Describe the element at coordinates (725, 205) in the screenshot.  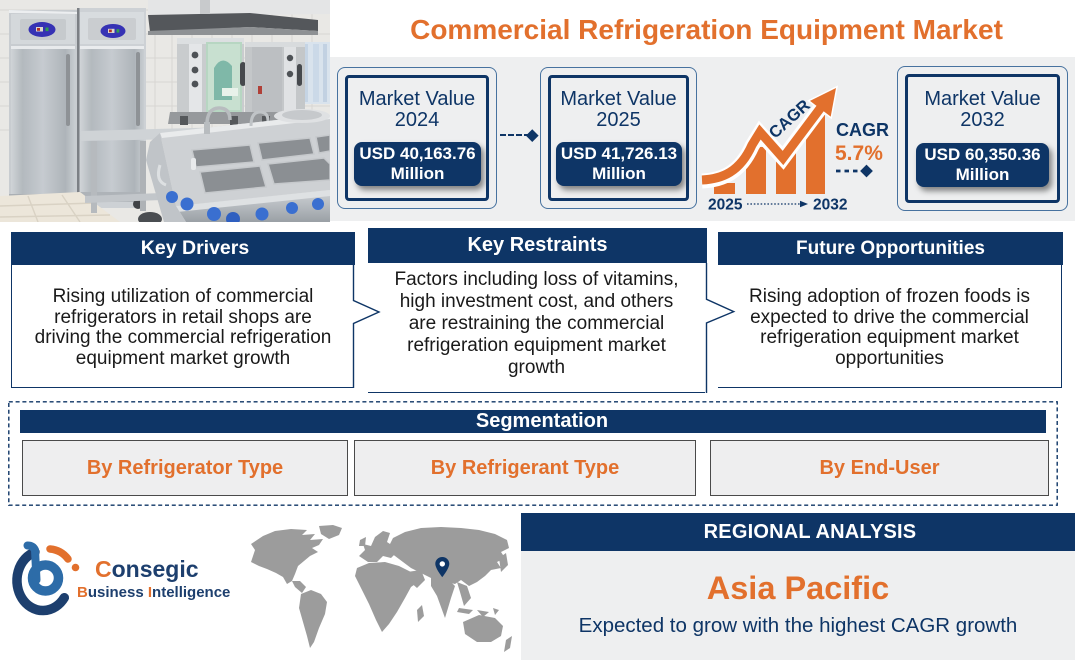
I see `svg-text: 2025` at that location.